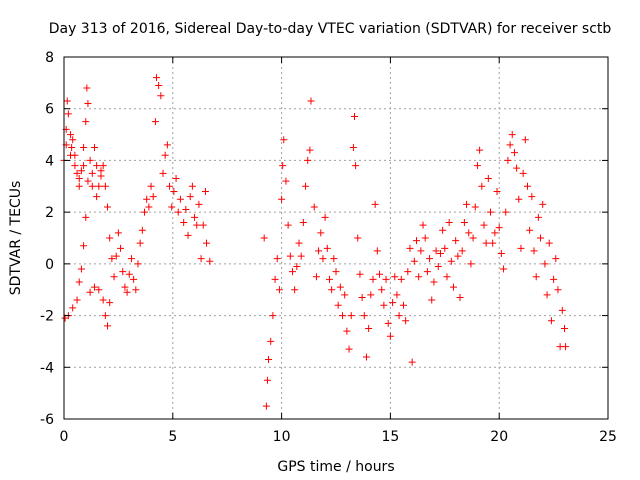 The height and width of the screenshot is (480, 640). What do you see at coordinates (47, 420) in the screenshot?
I see `y-tick-label: -6` at bounding box center [47, 420].